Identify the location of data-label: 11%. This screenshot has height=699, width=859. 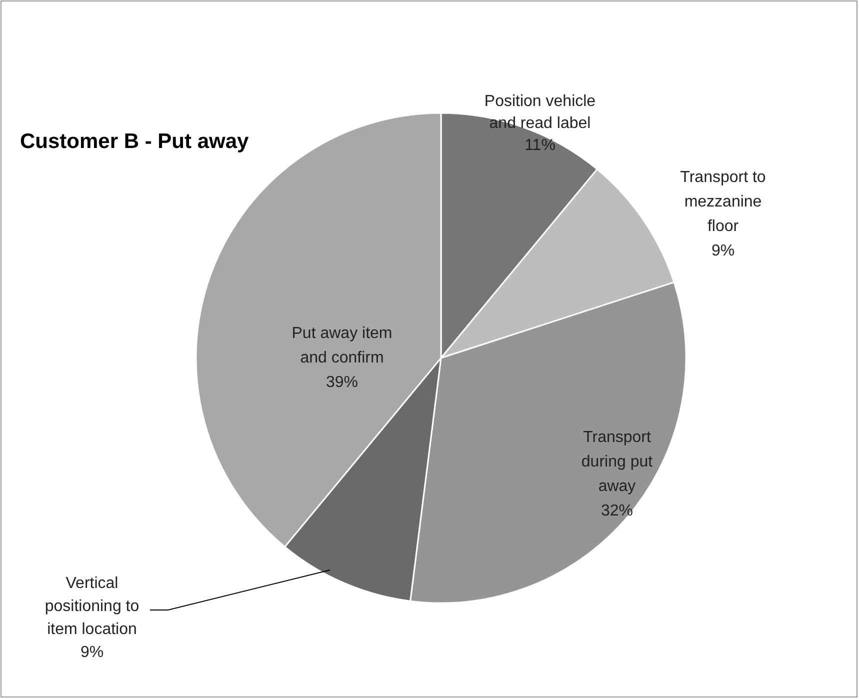
(540, 145).